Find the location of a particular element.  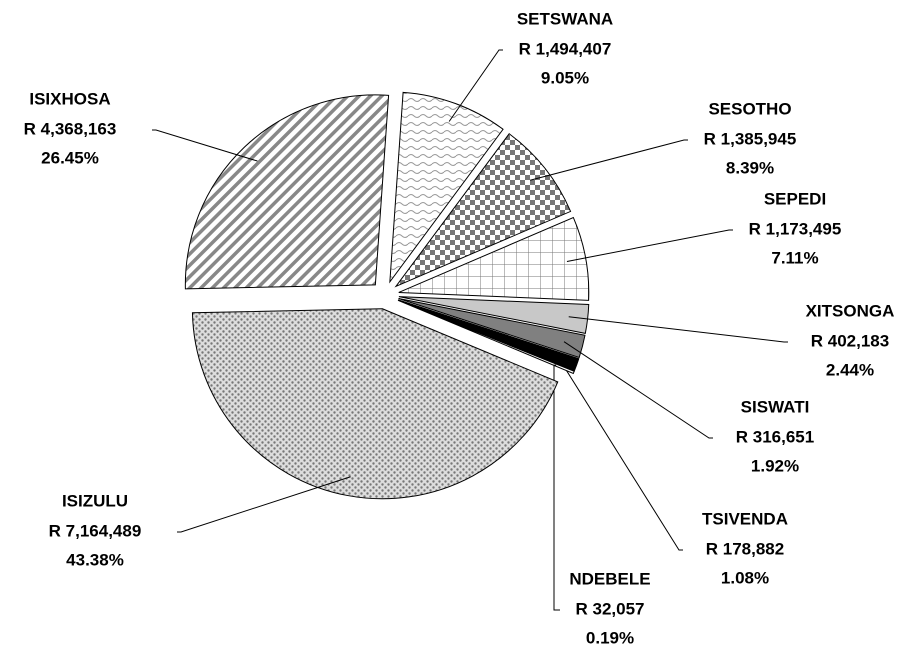

amount-label: R 4,368,163 is located at coordinates (70, 128).